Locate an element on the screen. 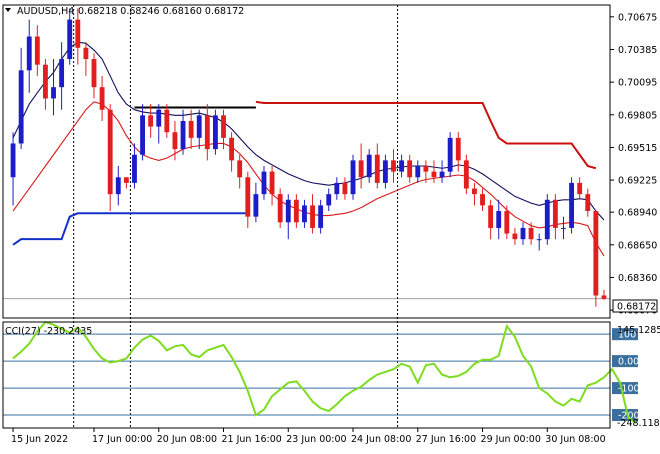  time-tick-label: 23 Jun 00:00 is located at coordinates (316, 439).